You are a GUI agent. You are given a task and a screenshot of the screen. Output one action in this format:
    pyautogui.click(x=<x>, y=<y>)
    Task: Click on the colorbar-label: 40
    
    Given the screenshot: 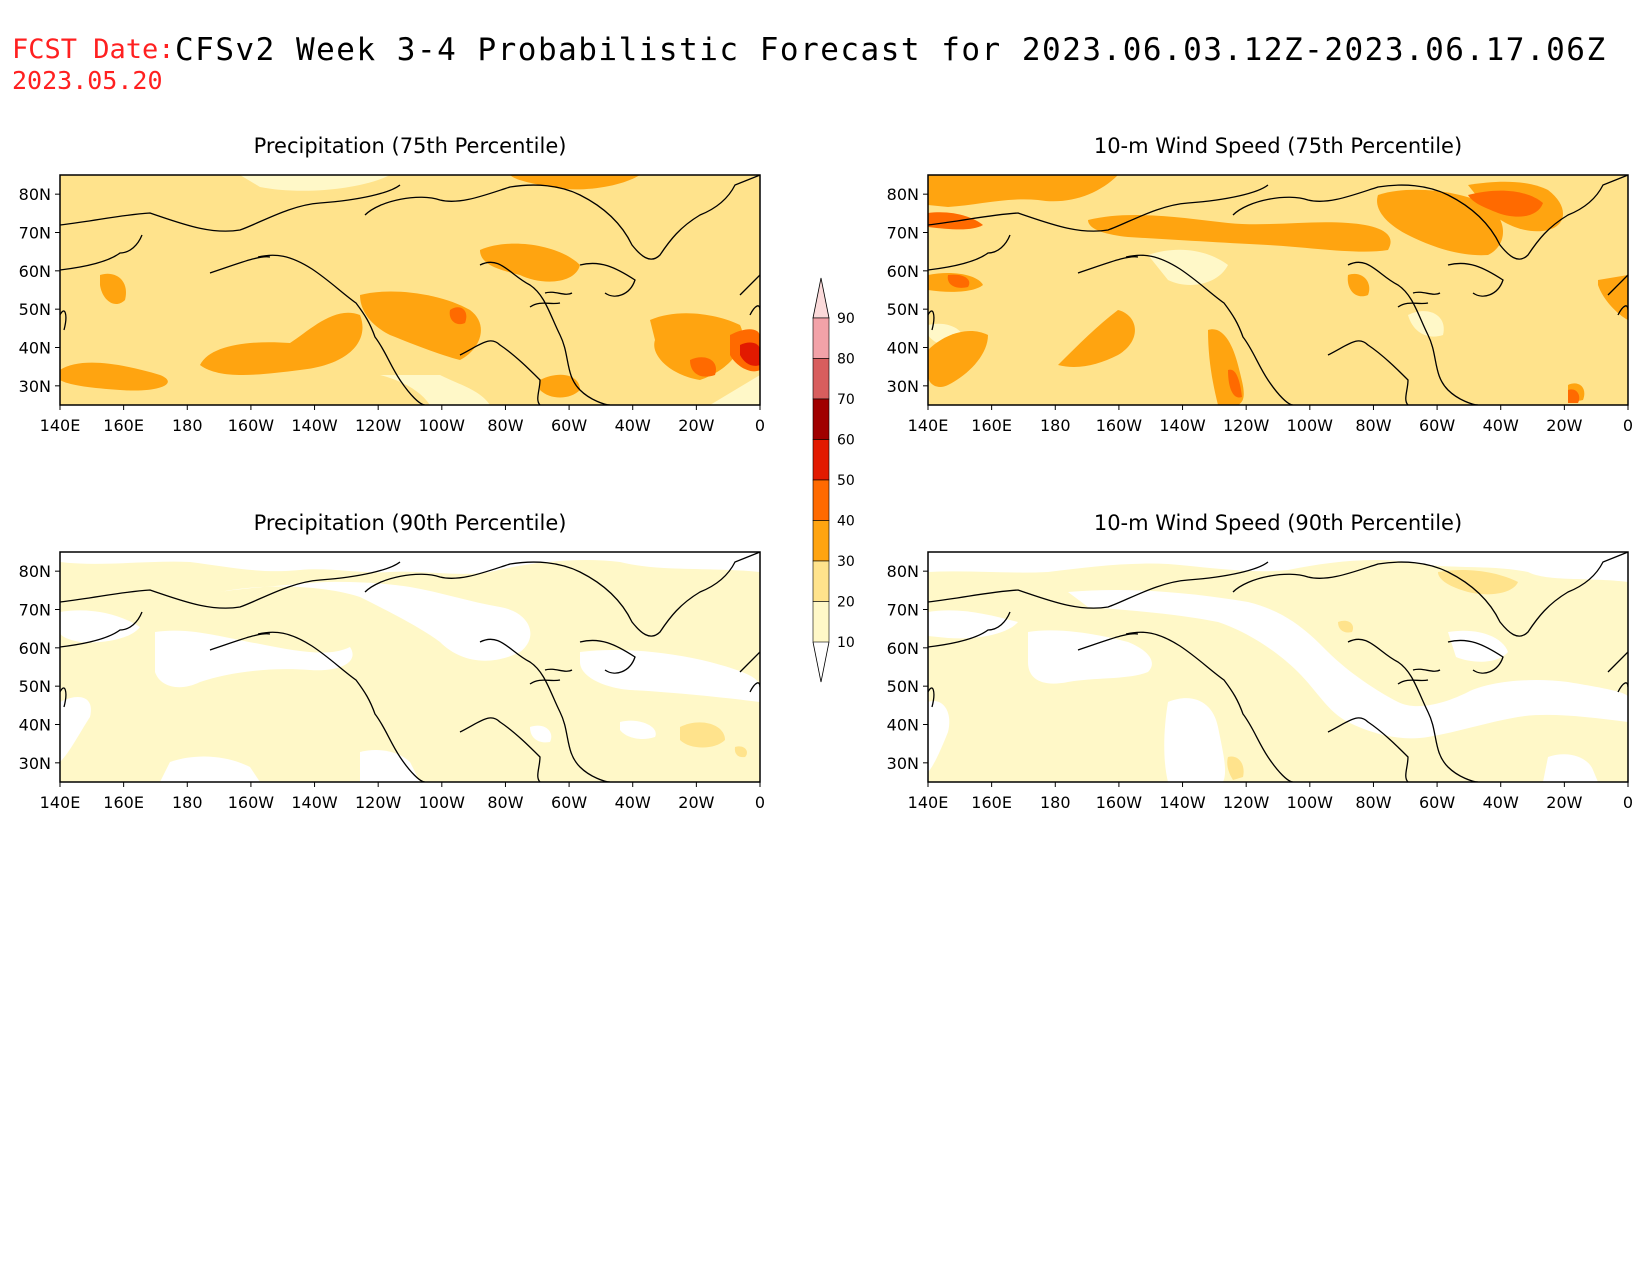 What is the action you would take?
    pyautogui.click(x=846, y=522)
    